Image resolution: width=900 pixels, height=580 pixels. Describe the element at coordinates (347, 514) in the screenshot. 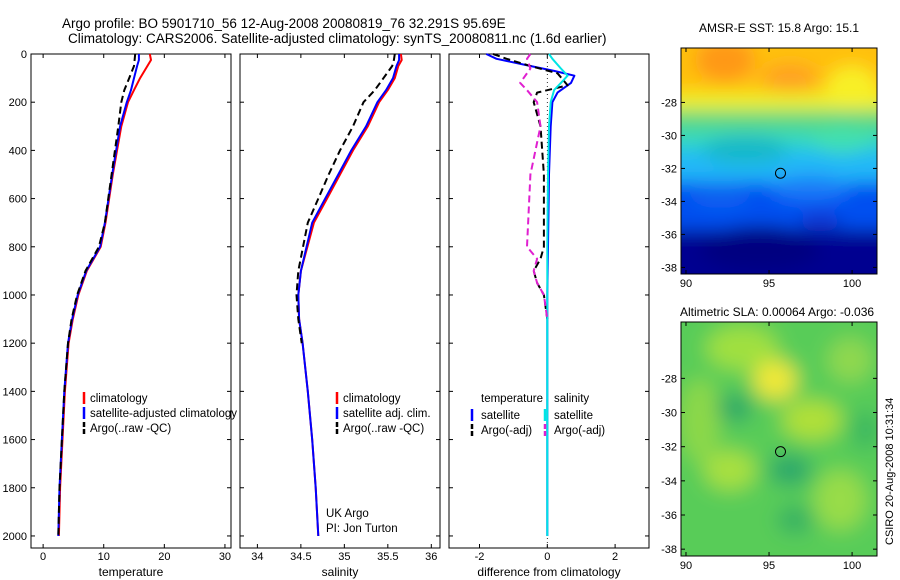

I see `salinity-annotation: UK Argo` at that location.